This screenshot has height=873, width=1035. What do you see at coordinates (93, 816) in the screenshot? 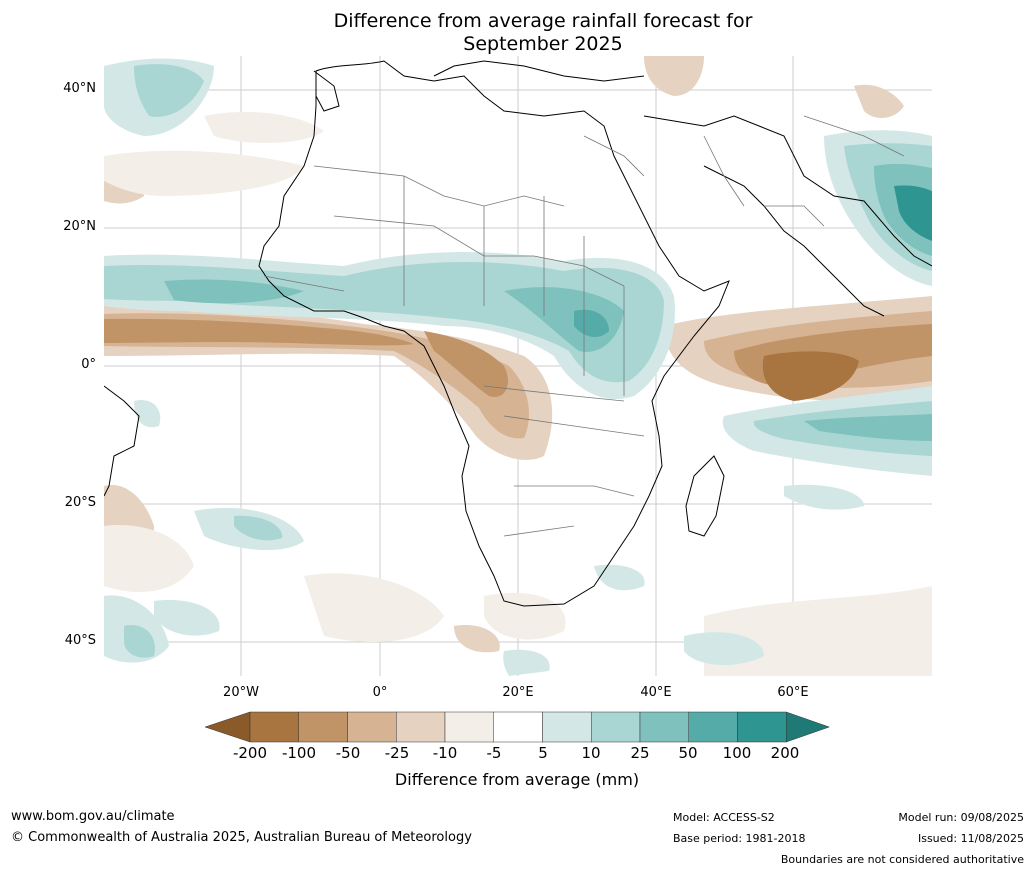
I see `website-link: www.bom.gov.au/climate` at bounding box center [93, 816].